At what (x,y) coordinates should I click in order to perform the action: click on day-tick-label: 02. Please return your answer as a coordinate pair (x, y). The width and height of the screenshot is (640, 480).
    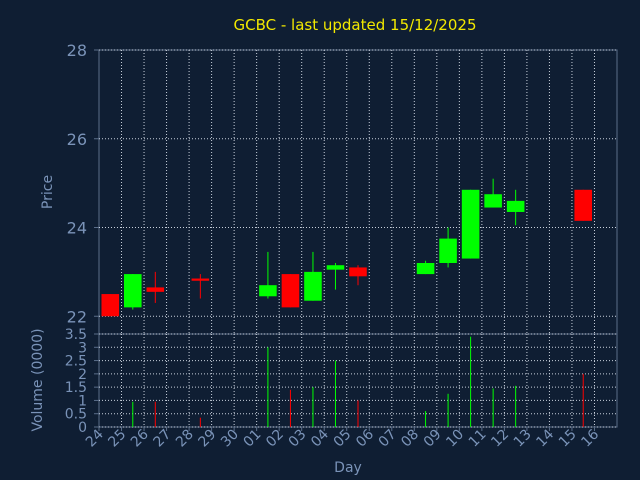
    Looking at the image, I should click on (275, 439).